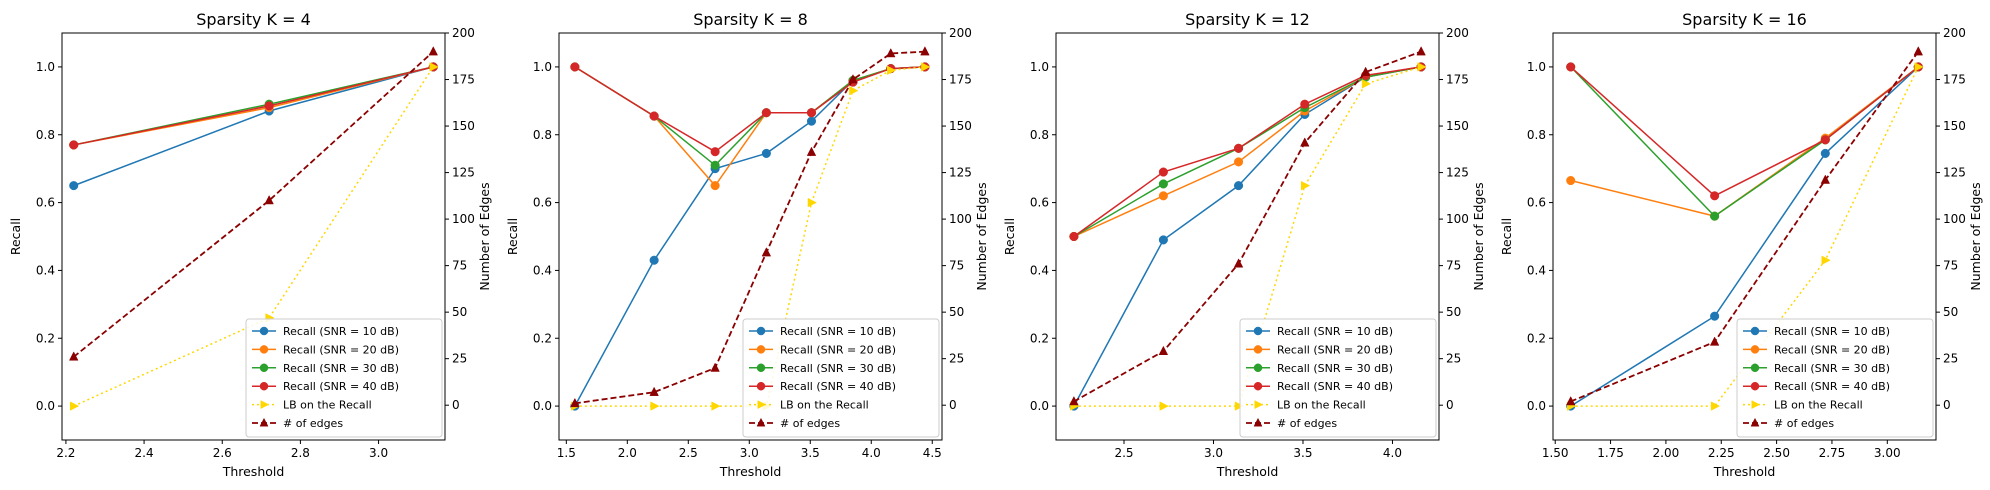 Image resolution: width=1990 pixels, height=490 pixels. I want to click on y-tick-label: 0.4, so click(45, 270).